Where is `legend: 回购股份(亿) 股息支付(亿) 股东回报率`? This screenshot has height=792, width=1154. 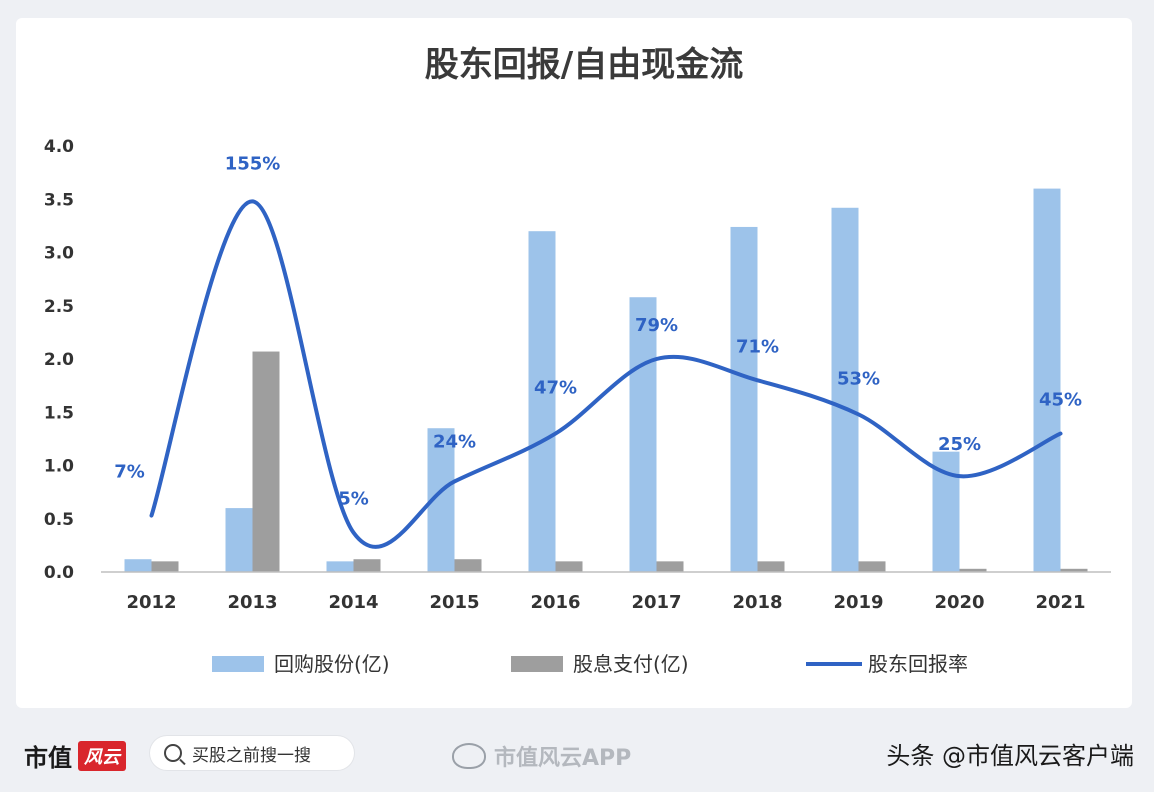 legend: 回购股份(亿) 股息支付(亿) 股东回报率 is located at coordinates (590, 664).